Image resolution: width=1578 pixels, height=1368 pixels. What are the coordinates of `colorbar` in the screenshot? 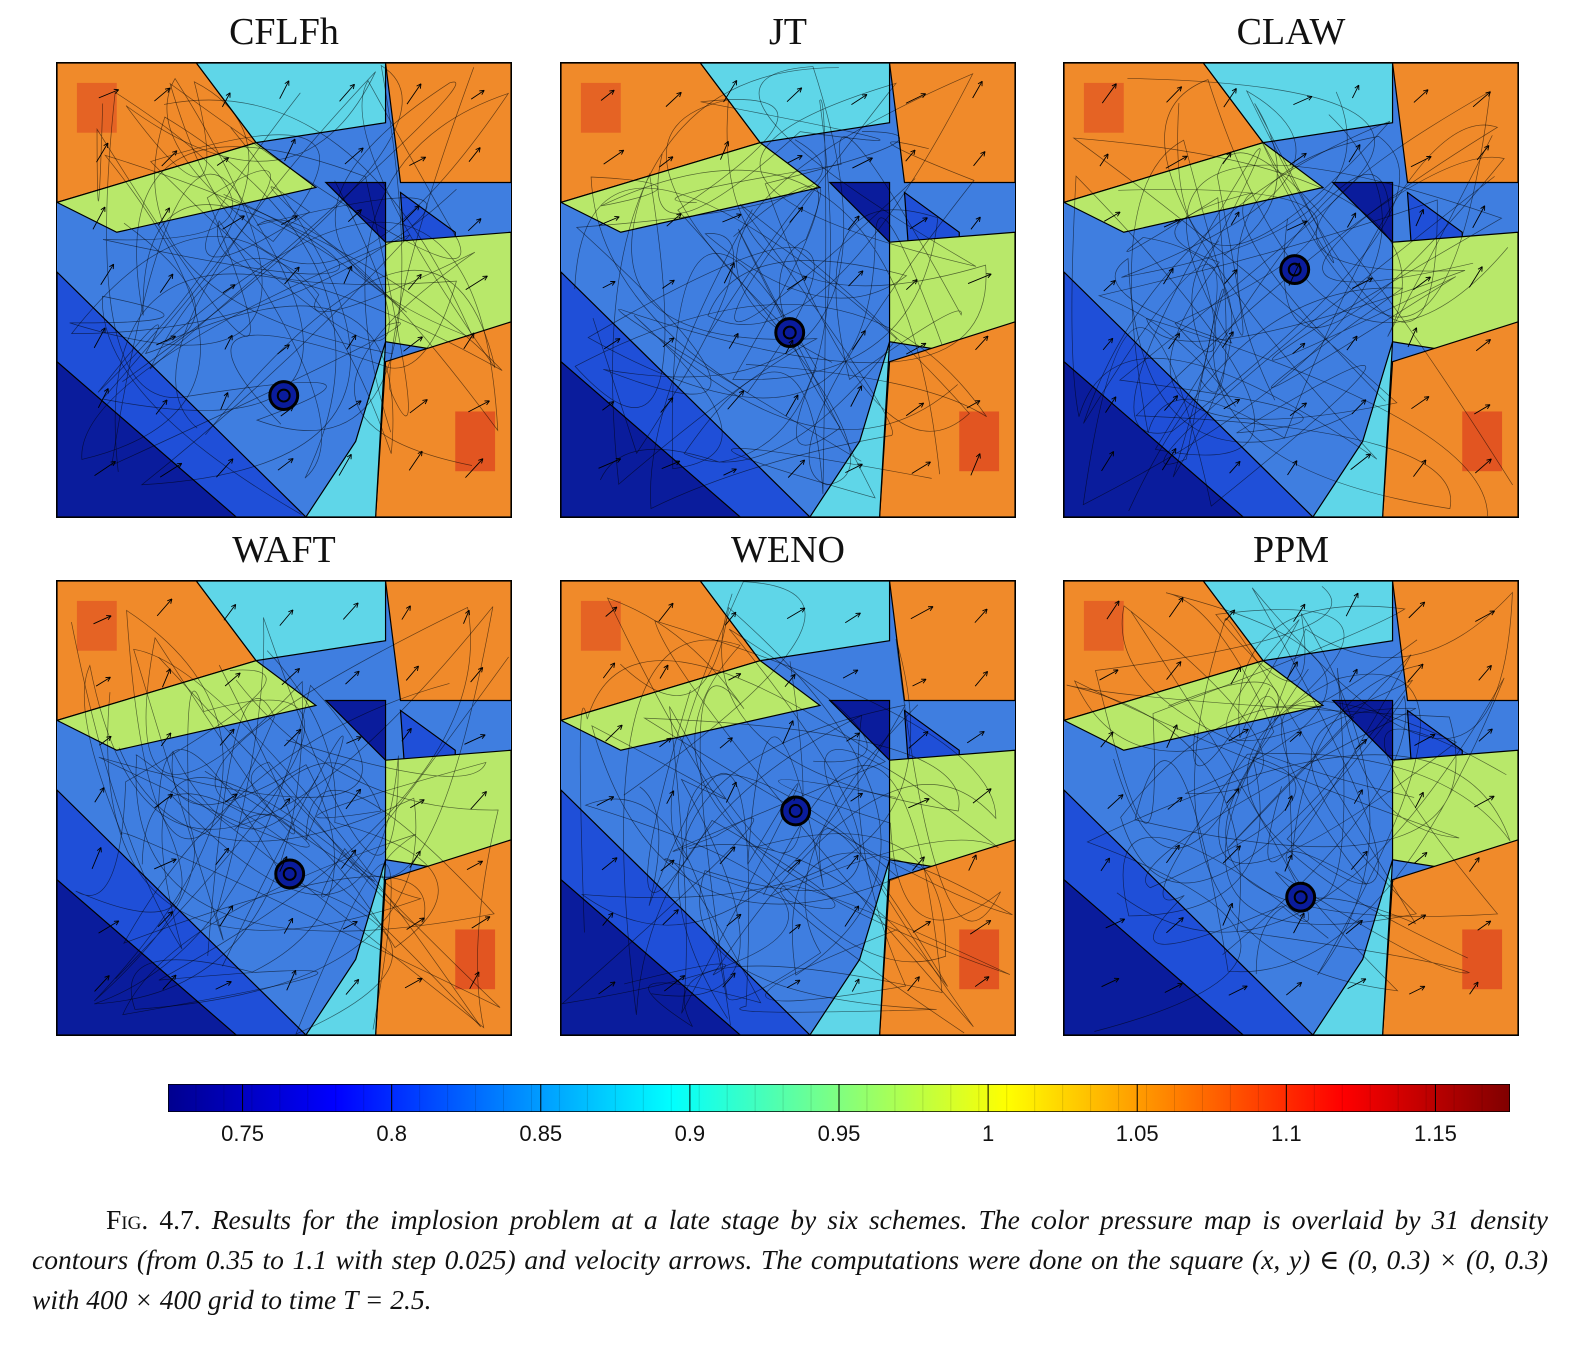 It's located at (839, 1098).